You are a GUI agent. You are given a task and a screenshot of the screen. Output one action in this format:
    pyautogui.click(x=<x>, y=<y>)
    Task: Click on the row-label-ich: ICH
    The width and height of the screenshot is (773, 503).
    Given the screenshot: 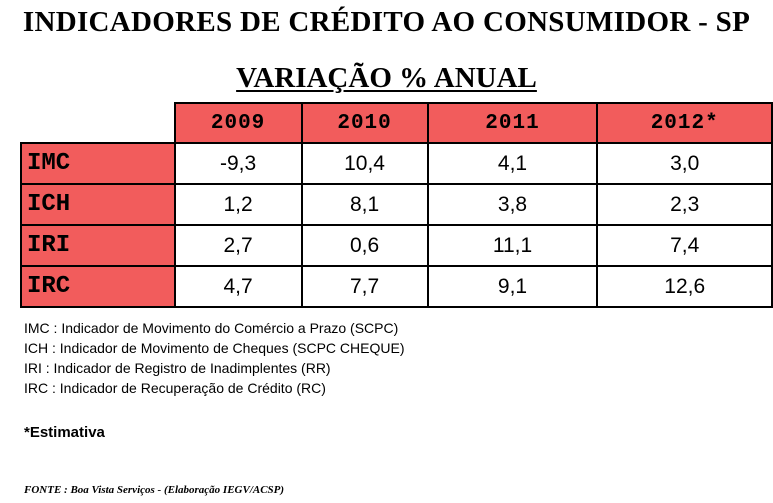 What is the action you would take?
    pyautogui.click(x=98, y=204)
    